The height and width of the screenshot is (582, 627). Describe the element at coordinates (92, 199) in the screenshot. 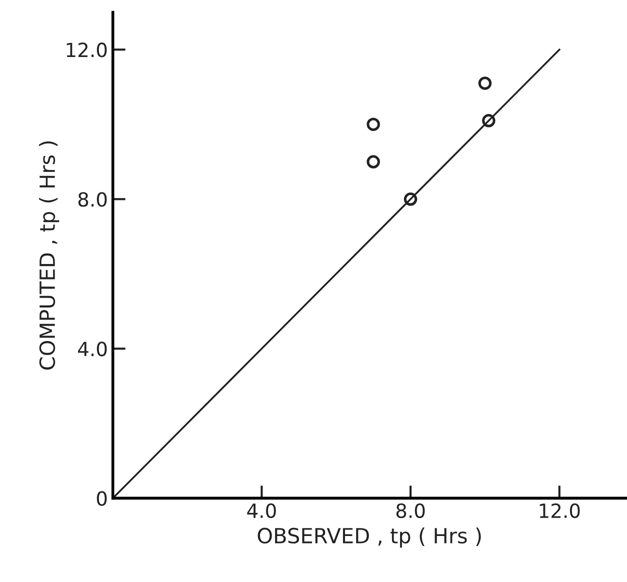

I see `y-tick-label: 8.0` at that location.